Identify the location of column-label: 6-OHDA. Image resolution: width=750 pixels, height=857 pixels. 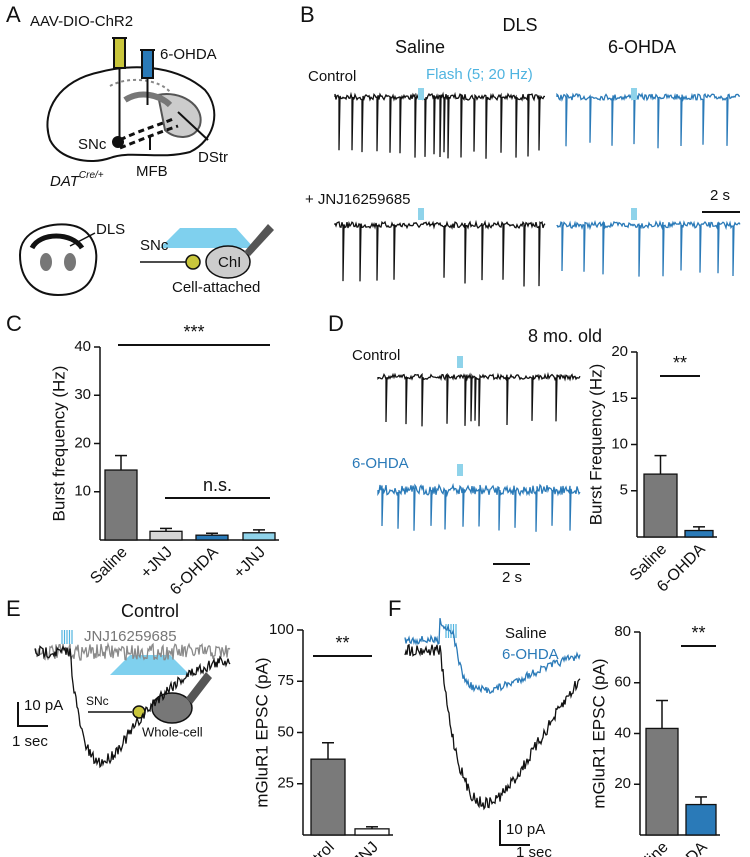
(642, 47).